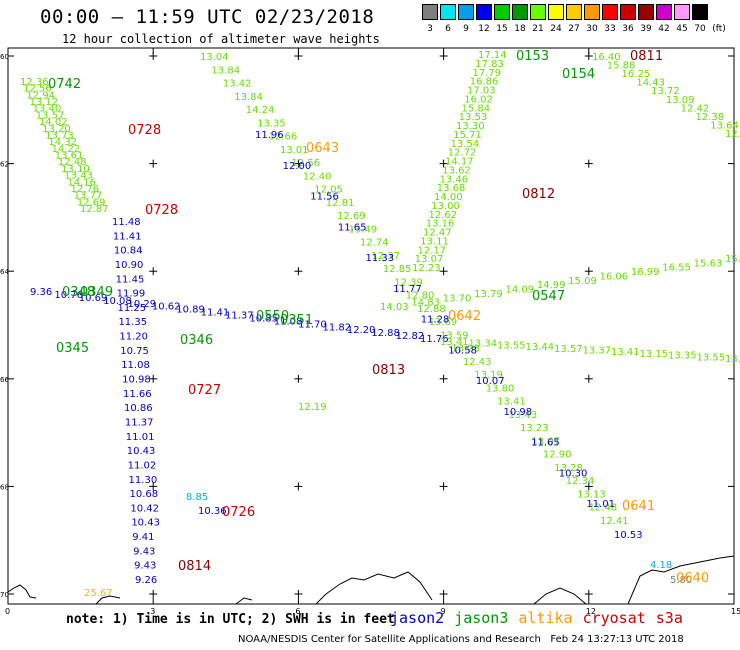  Describe the element at coordinates (467, 135) in the screenshot. I see `wave-height-label: 15.71` at that location.